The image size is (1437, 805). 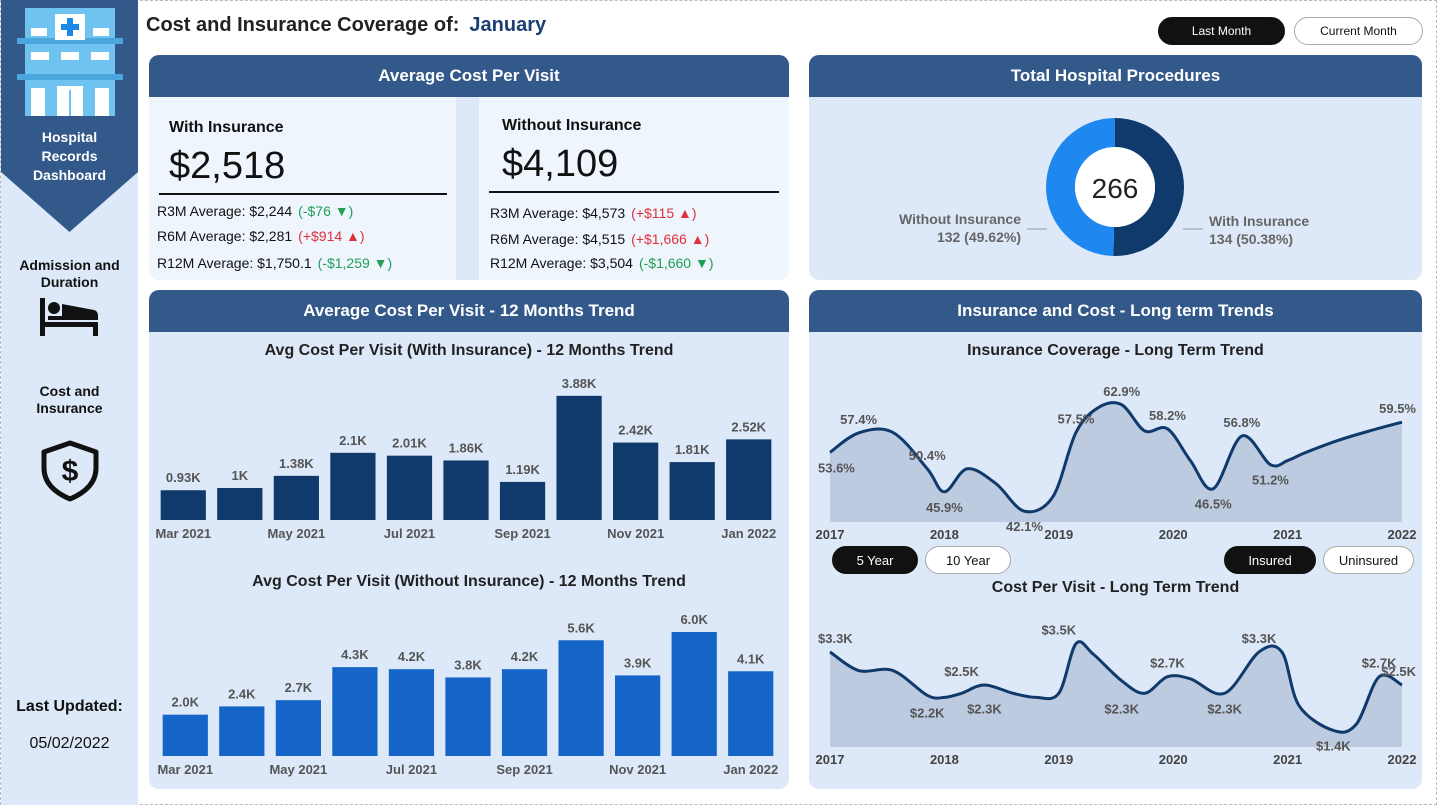 I want to click on nav-admission-duration: Admission and Duration, so click(x=69, y=274).